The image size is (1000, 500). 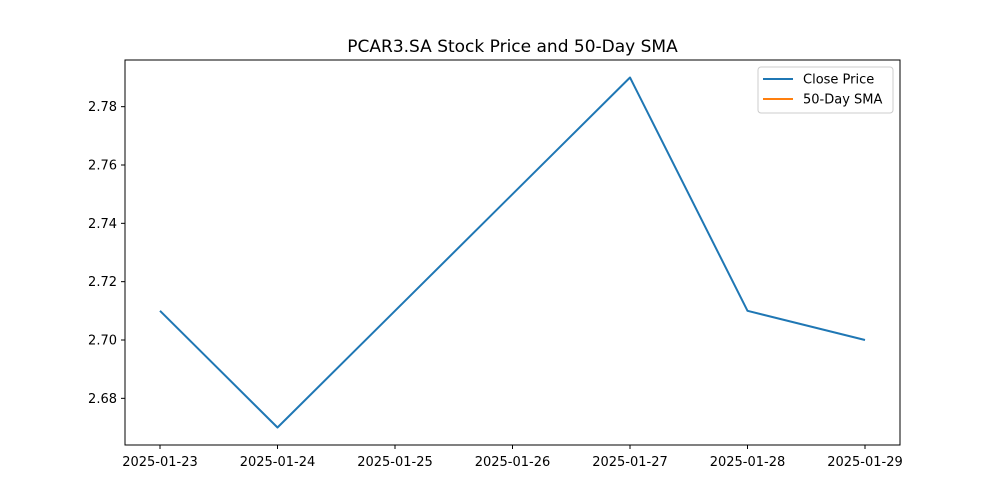 What do you see at coordinates (395, 462) in the screenshot?
I see `x-tick-label-2: 2025-01-25` at bounding box center [395, 462].